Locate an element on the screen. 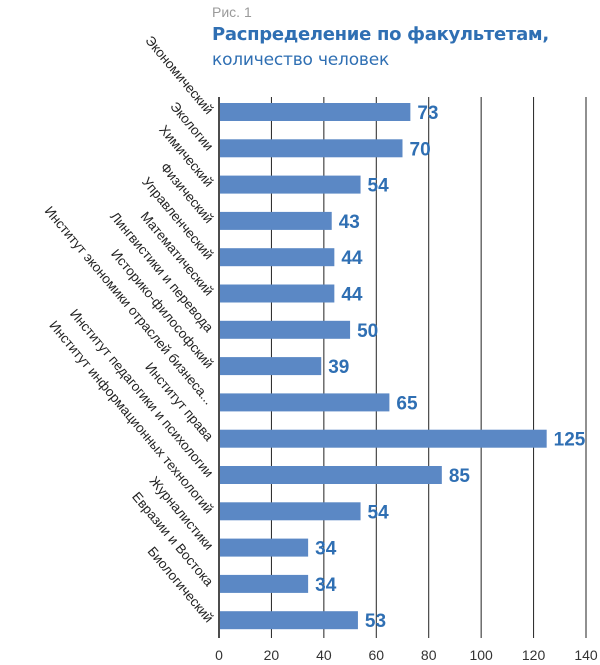  x-tick-label: 60 is located at coordinates (376, 655).